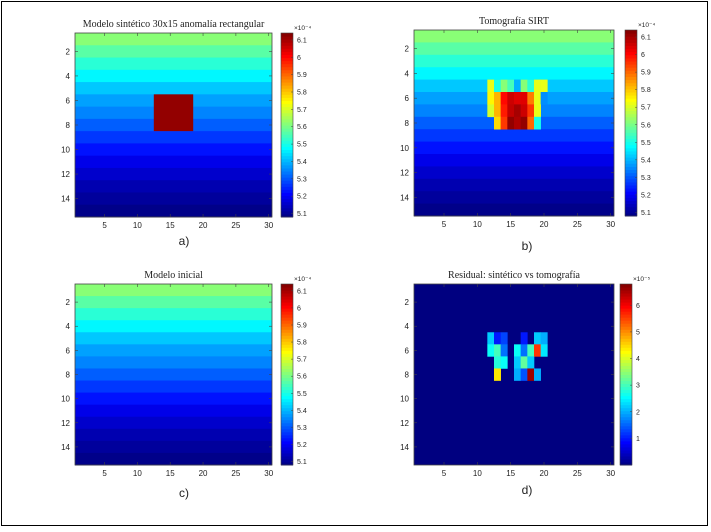  What do you see at coordinates (235, 225) in the screenshot?
I see `x-tick-label: 25` at bounding box center [235, 225].